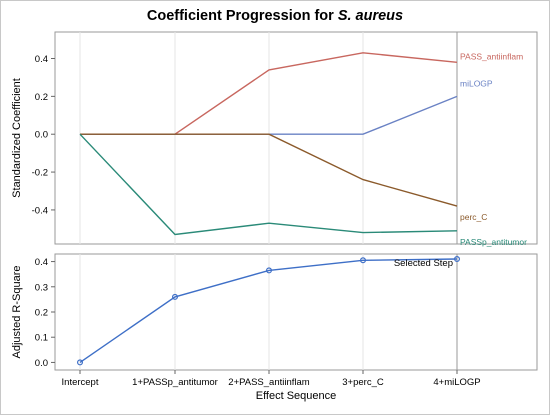  Describe the element at coordinates (41, 313) in the screenshot. I see `bottom-ytick-label: 0.2` at that location.